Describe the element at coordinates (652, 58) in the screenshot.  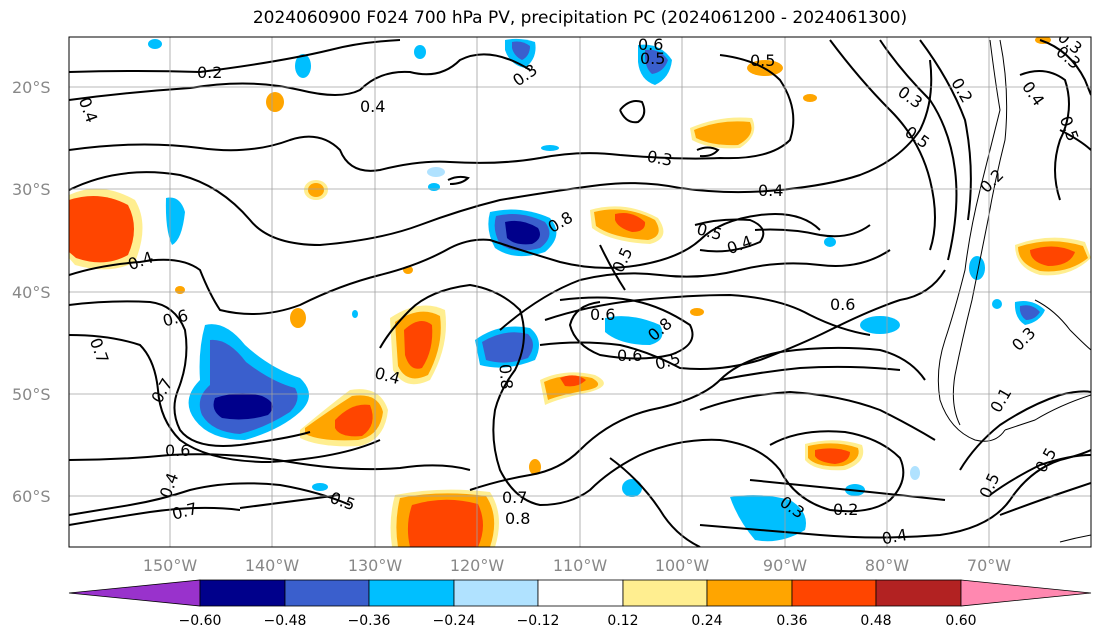
I see `contour-label: 0.5` at that location.